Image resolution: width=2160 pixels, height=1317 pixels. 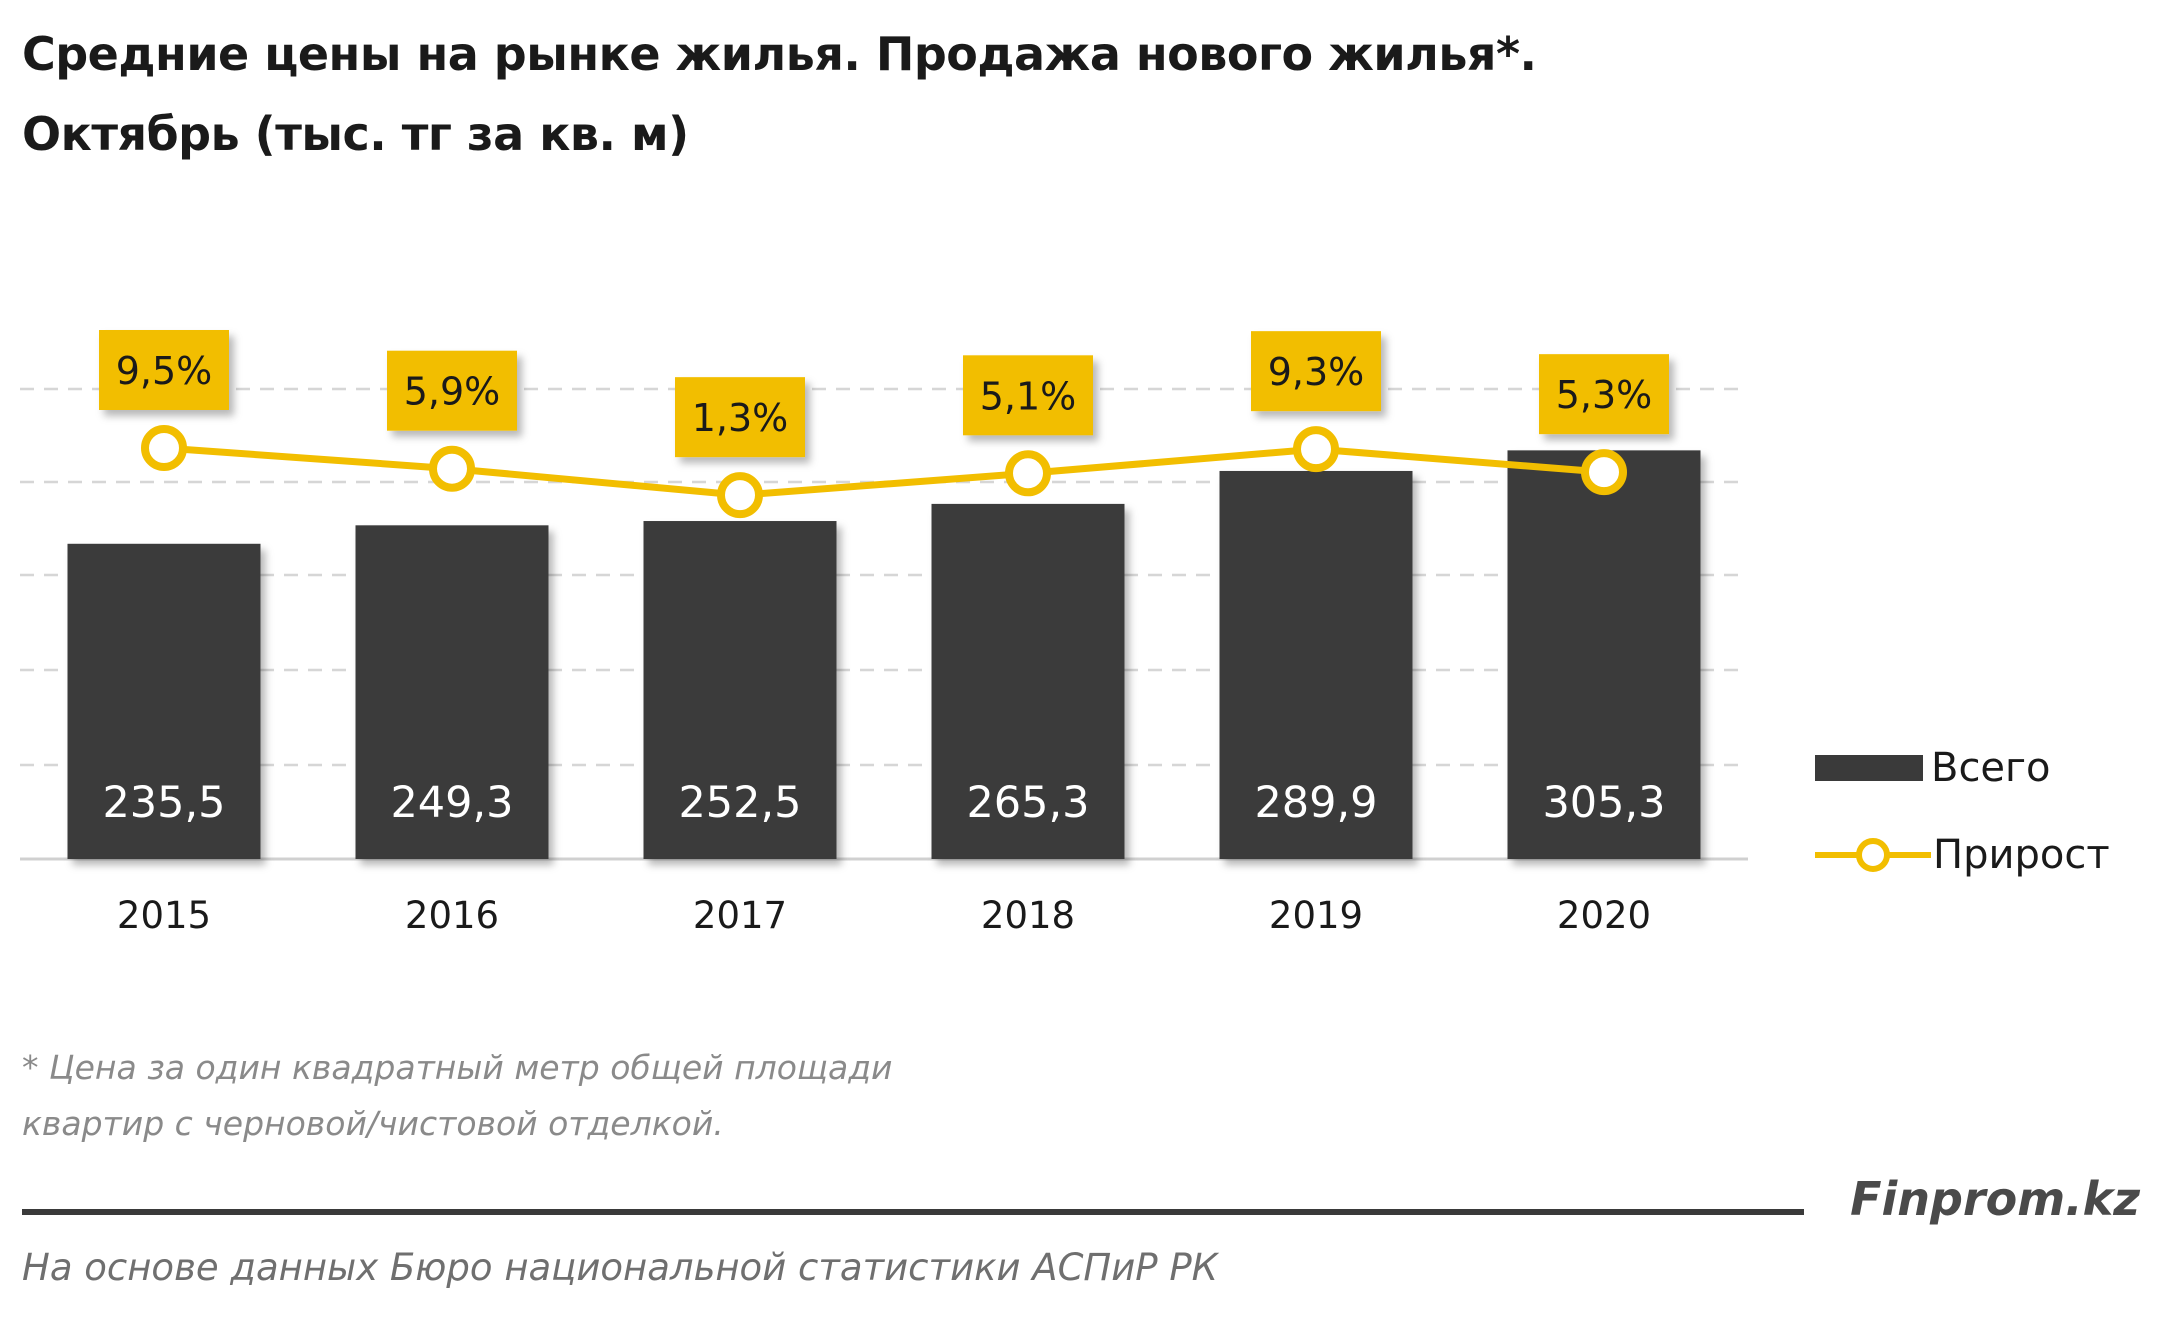 I want to click on x-axis-ticks: 2015 2016 2017 2018 2019 2020, so click(x=884, y=915).